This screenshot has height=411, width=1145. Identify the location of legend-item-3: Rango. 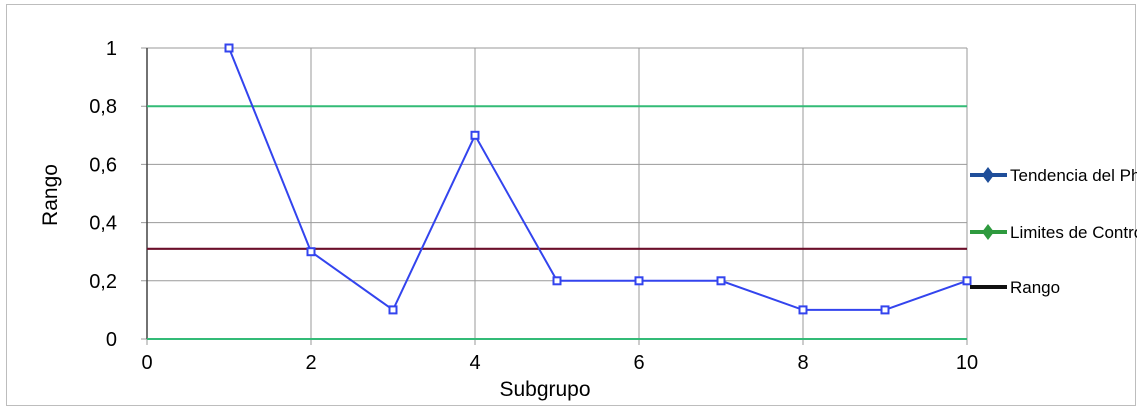
(1015, 287).